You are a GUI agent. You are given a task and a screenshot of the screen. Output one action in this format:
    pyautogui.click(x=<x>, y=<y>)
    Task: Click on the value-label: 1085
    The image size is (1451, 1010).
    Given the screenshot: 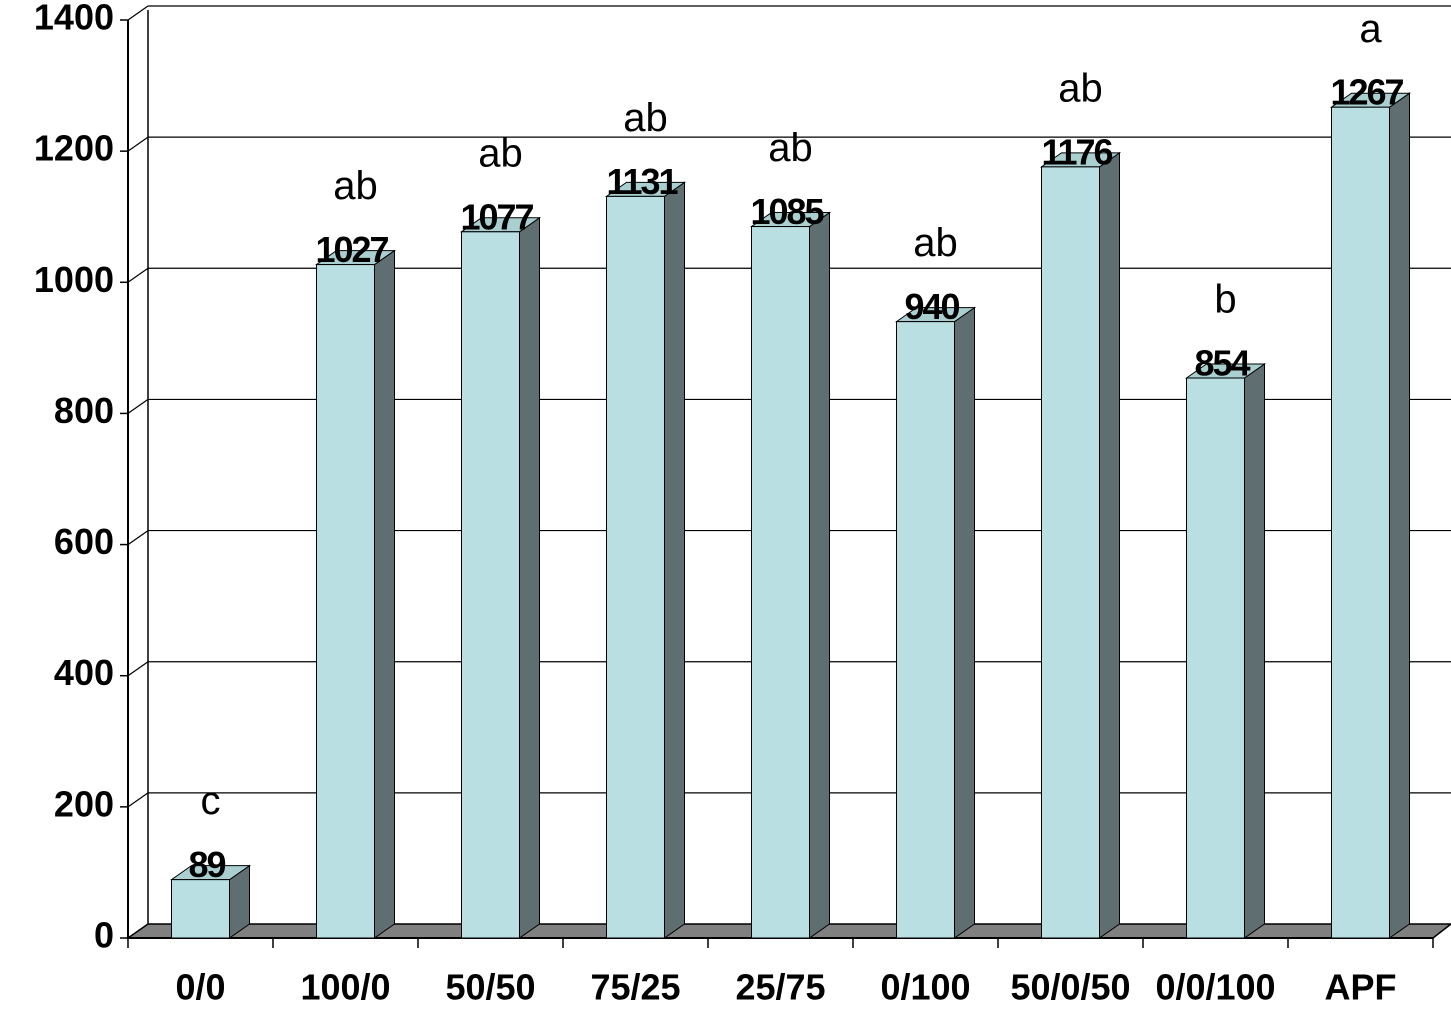 What is the action you would take?
    pyautogui.click(x=787, y=211)
    